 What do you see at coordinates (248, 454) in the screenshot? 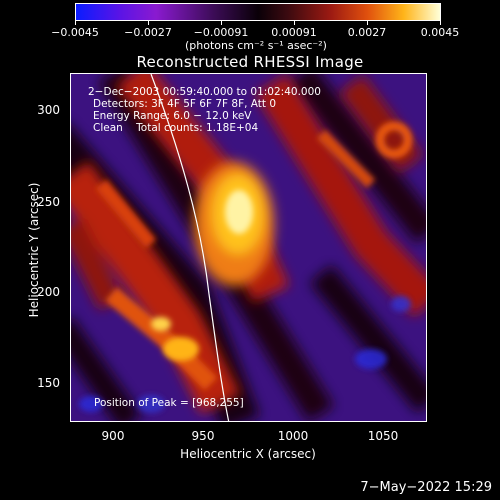
I see `x-axis-label: Heliocentric X (arcsec)` at bounding box center [248, 454].